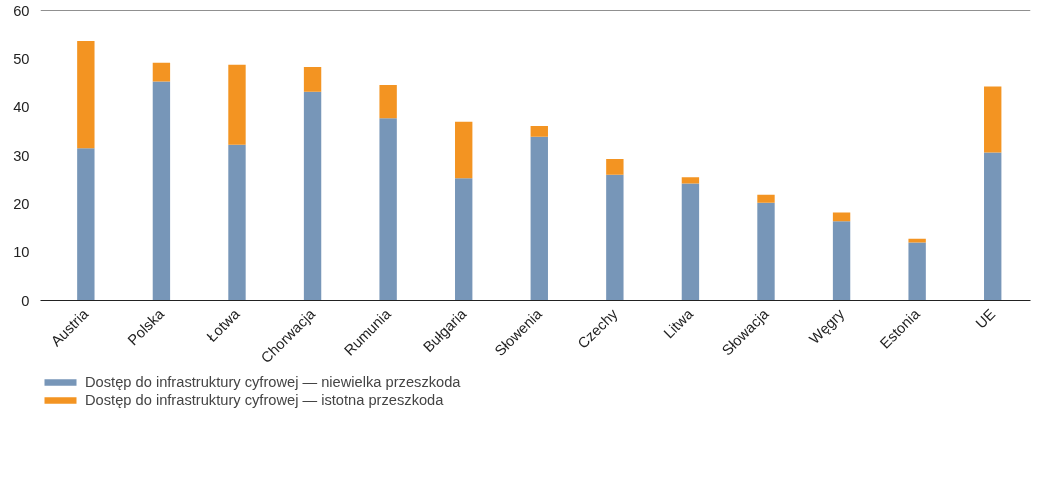  I want to click on legend-label: Dostęp do infrastruktury cyfrowej — istotna przeszkoda, so click(264, 400).